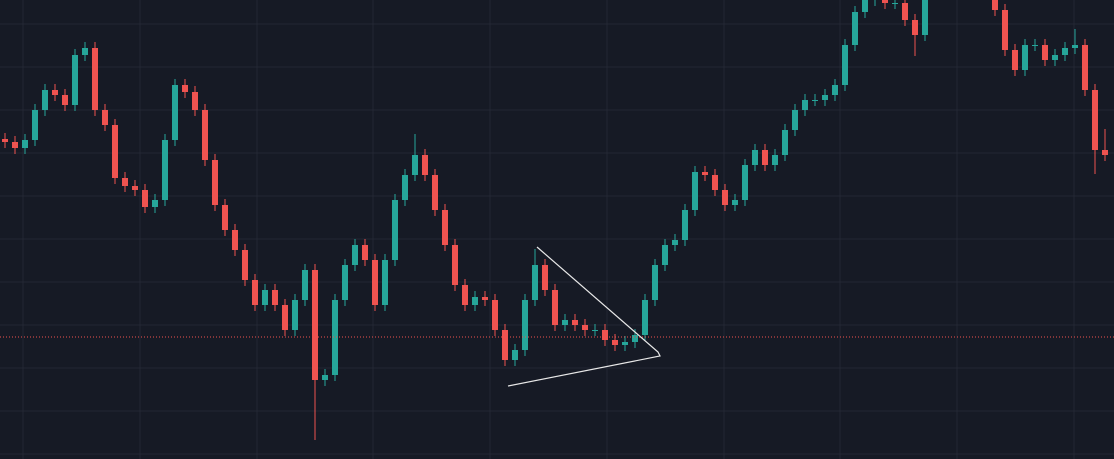 The width and height of the screenshot is (1114, 459). I want to click on triangle-drawing, so click(584, 316).